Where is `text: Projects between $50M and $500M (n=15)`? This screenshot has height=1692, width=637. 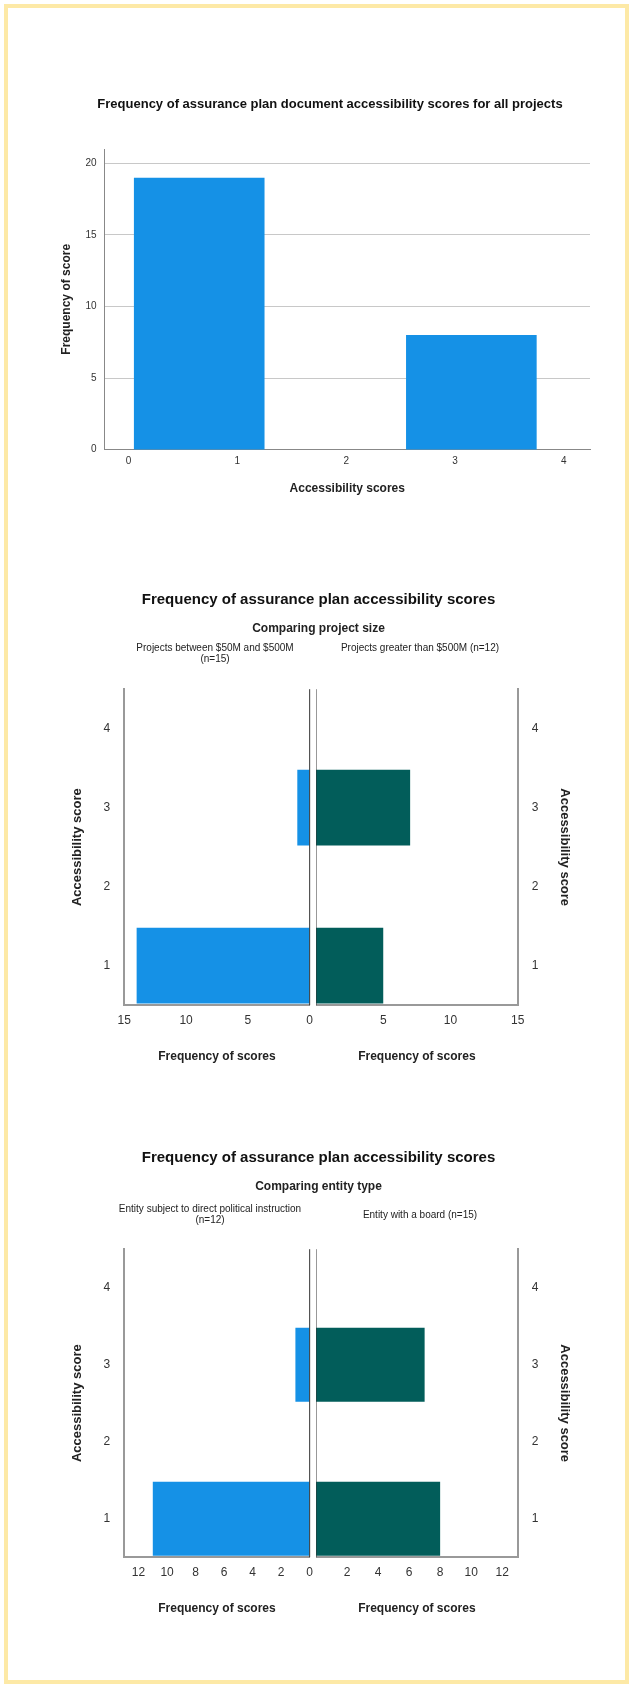 text: Projects between $50M and $500M (n=15) is located at coordinates (215, 653).